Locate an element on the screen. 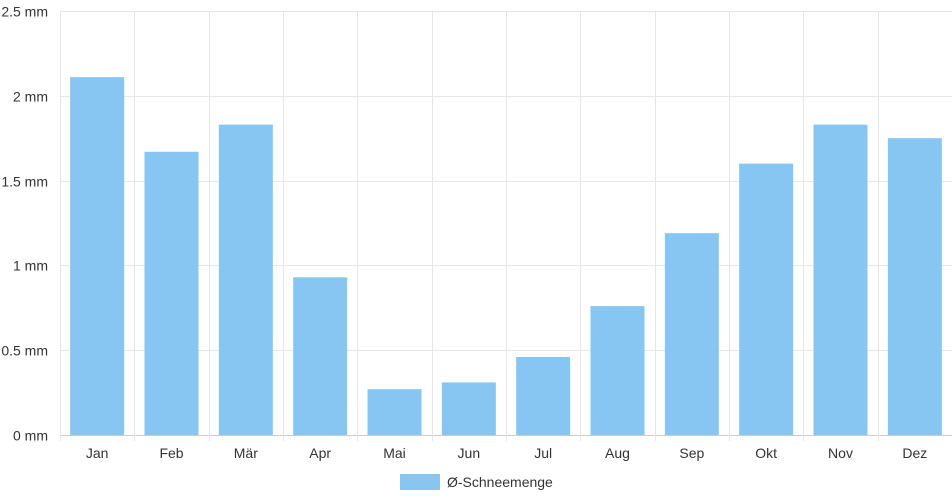  legend-swatch is located at coordinates (420, 482).